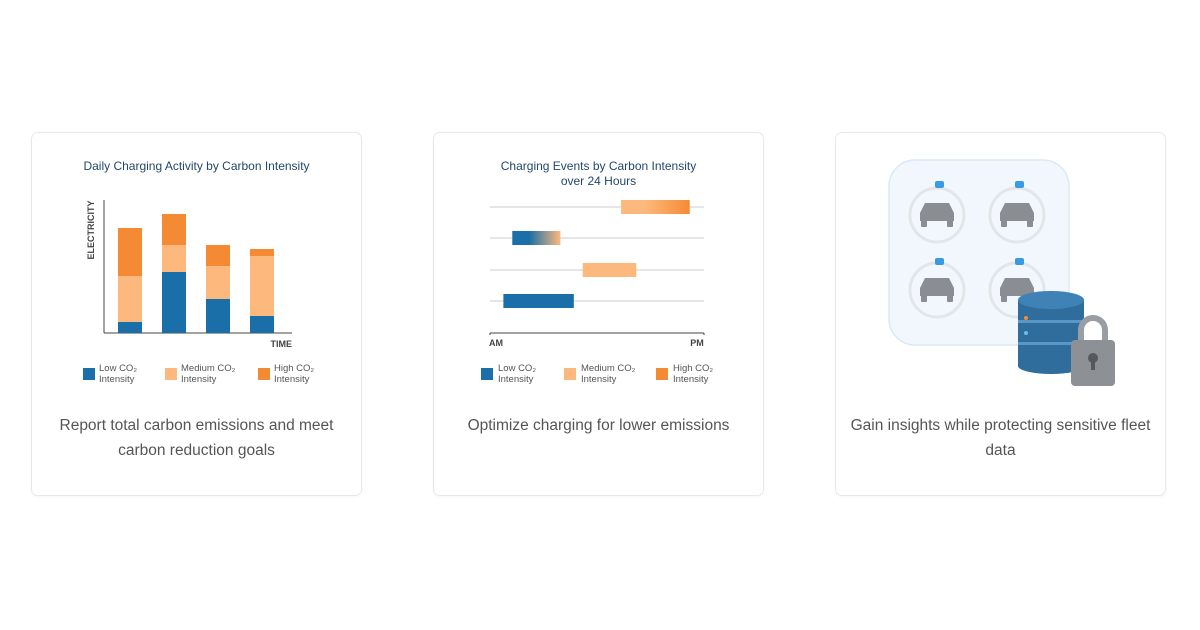 The image size is (1200, 630). What do you see at coordinates (697, 343) in the screenshot?
I see `x-tick-label: PM` at bounding box center [697, 343].